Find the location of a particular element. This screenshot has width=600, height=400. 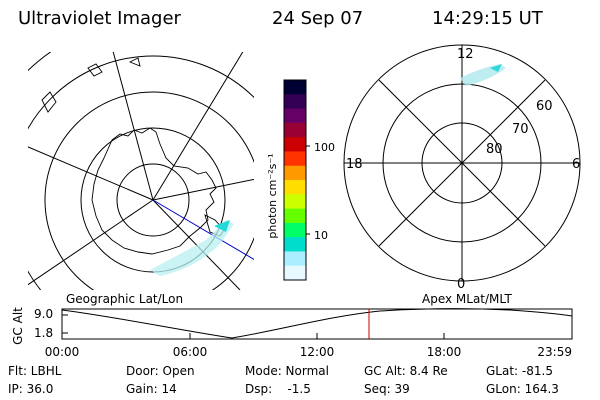

orbit-ytick-bottom: 1.8 is located at coordinates (43, 333).